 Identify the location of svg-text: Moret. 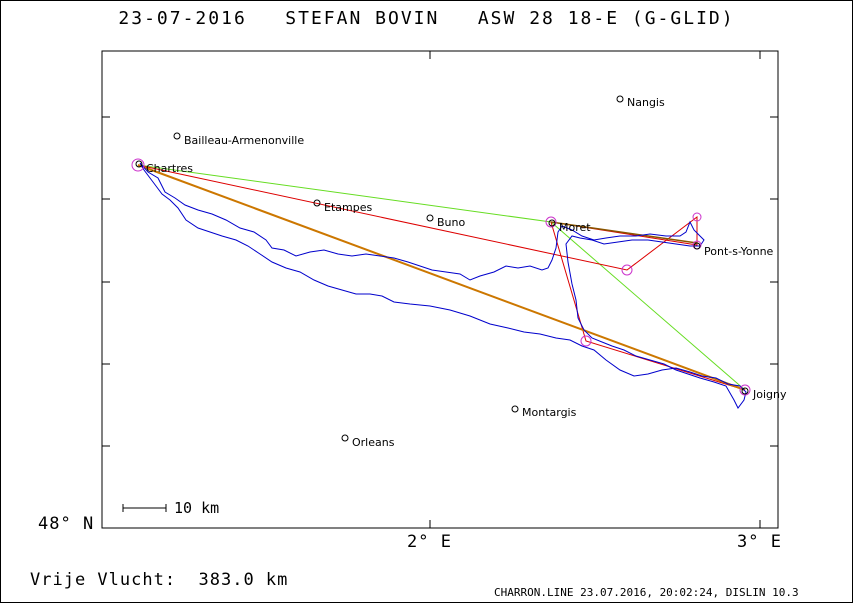
(575, 227).